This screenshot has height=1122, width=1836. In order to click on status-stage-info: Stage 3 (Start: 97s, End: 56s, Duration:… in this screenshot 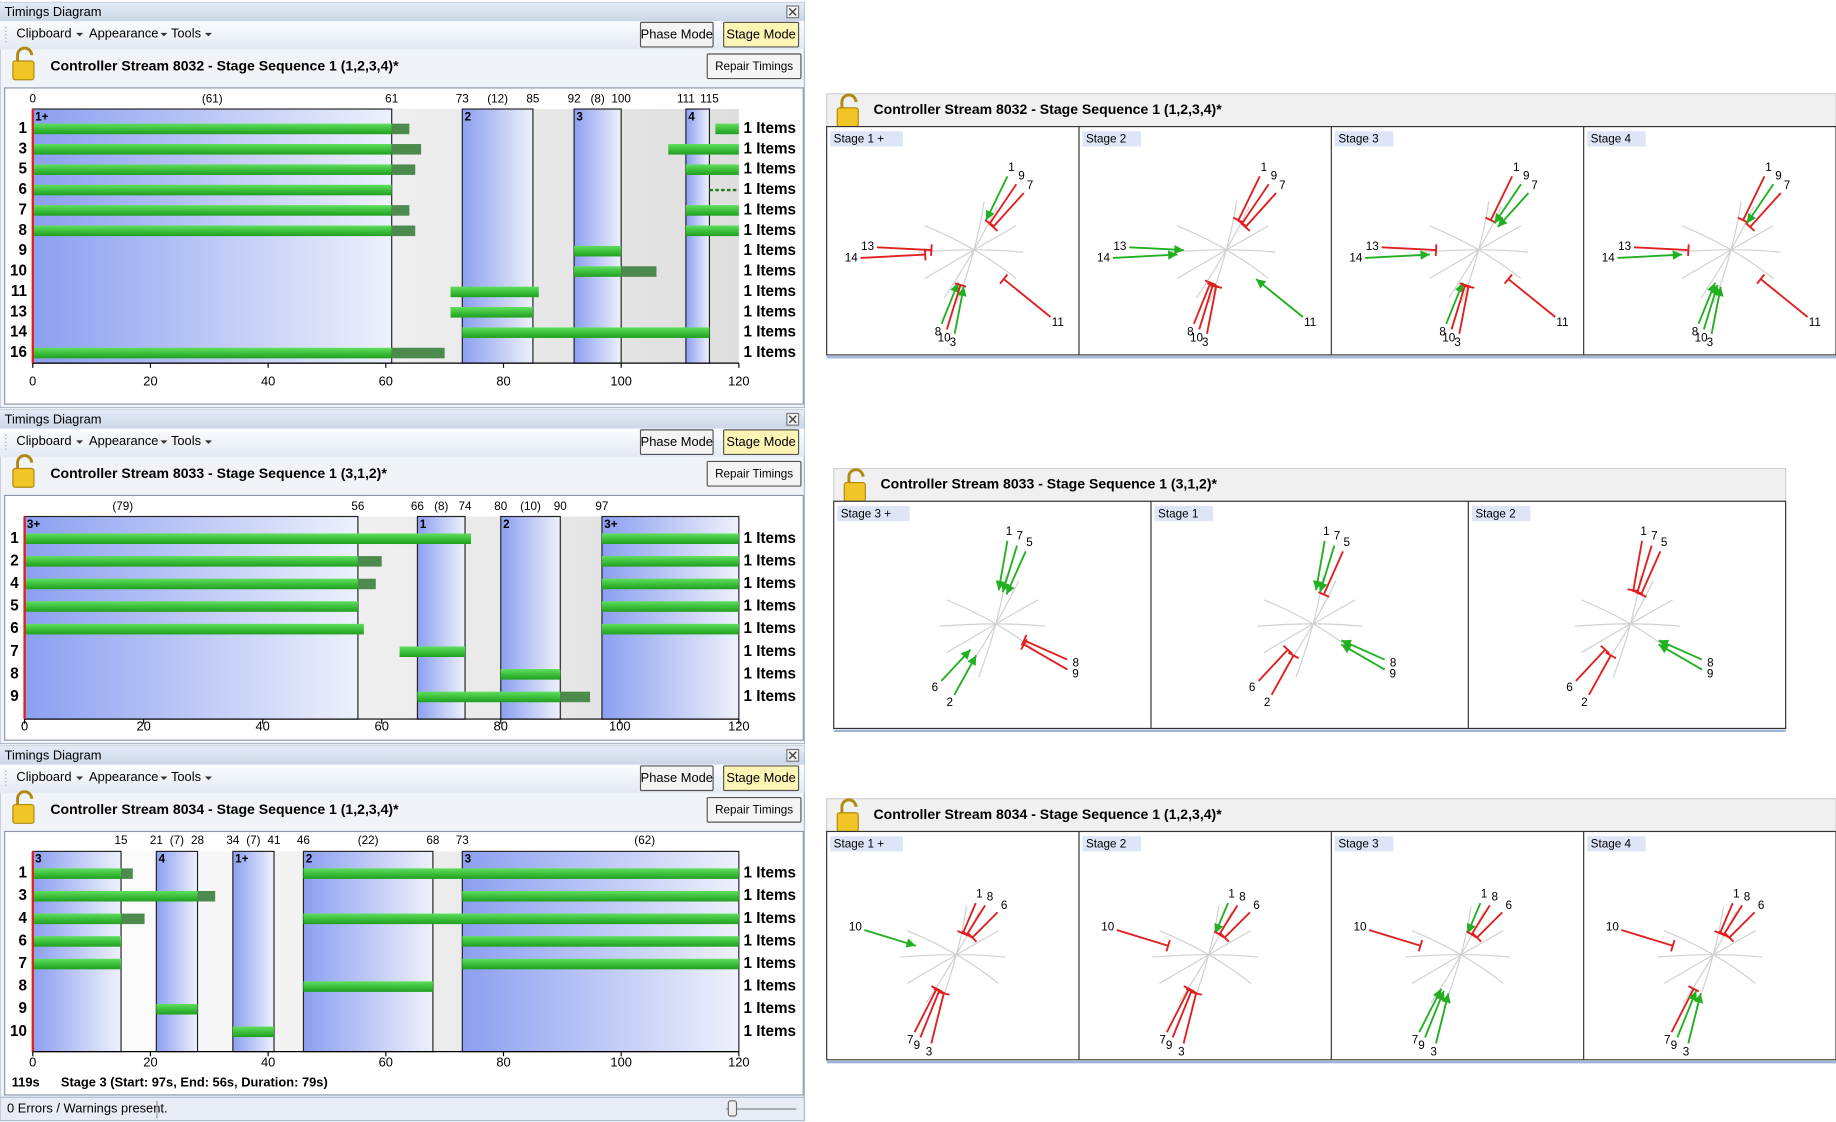, I will do `click(194, 1082)`.